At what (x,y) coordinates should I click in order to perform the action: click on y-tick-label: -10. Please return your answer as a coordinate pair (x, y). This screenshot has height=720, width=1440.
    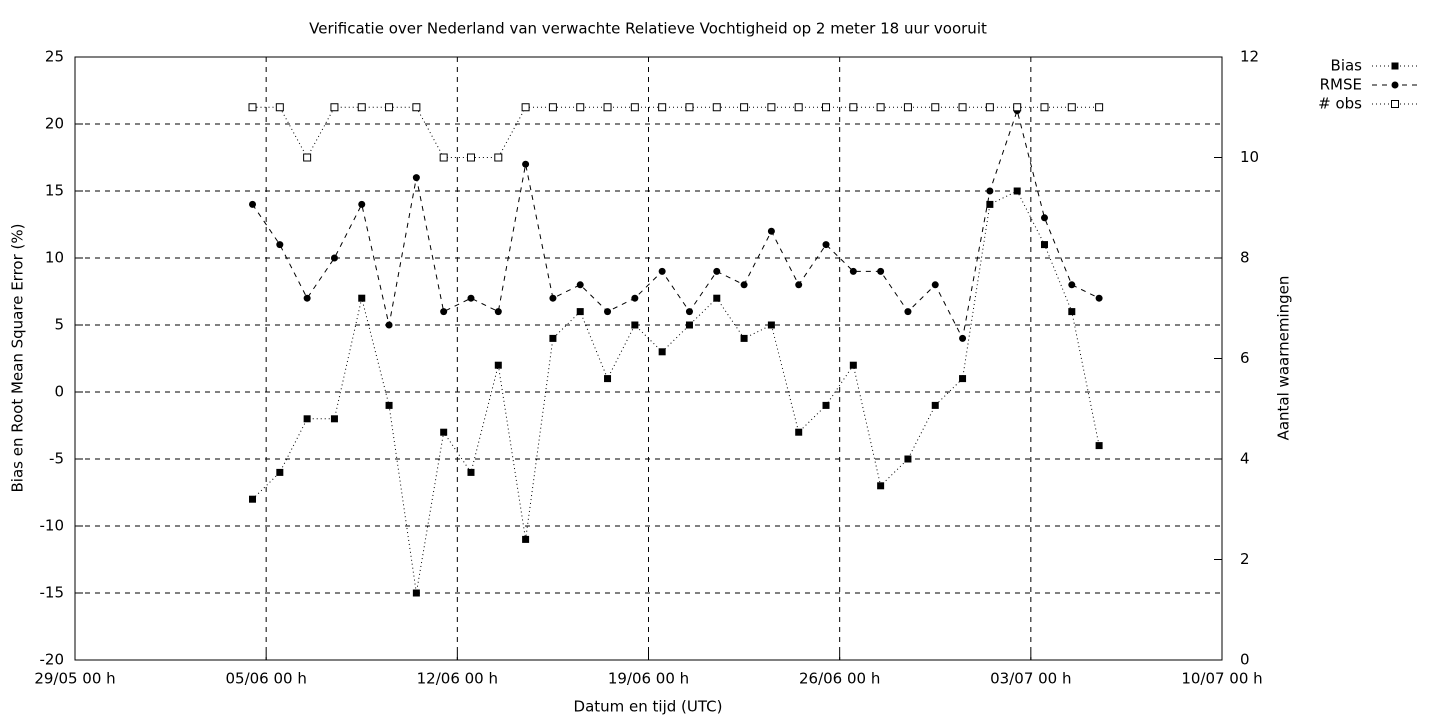
    Looking at the image, I should click on (52, 526).